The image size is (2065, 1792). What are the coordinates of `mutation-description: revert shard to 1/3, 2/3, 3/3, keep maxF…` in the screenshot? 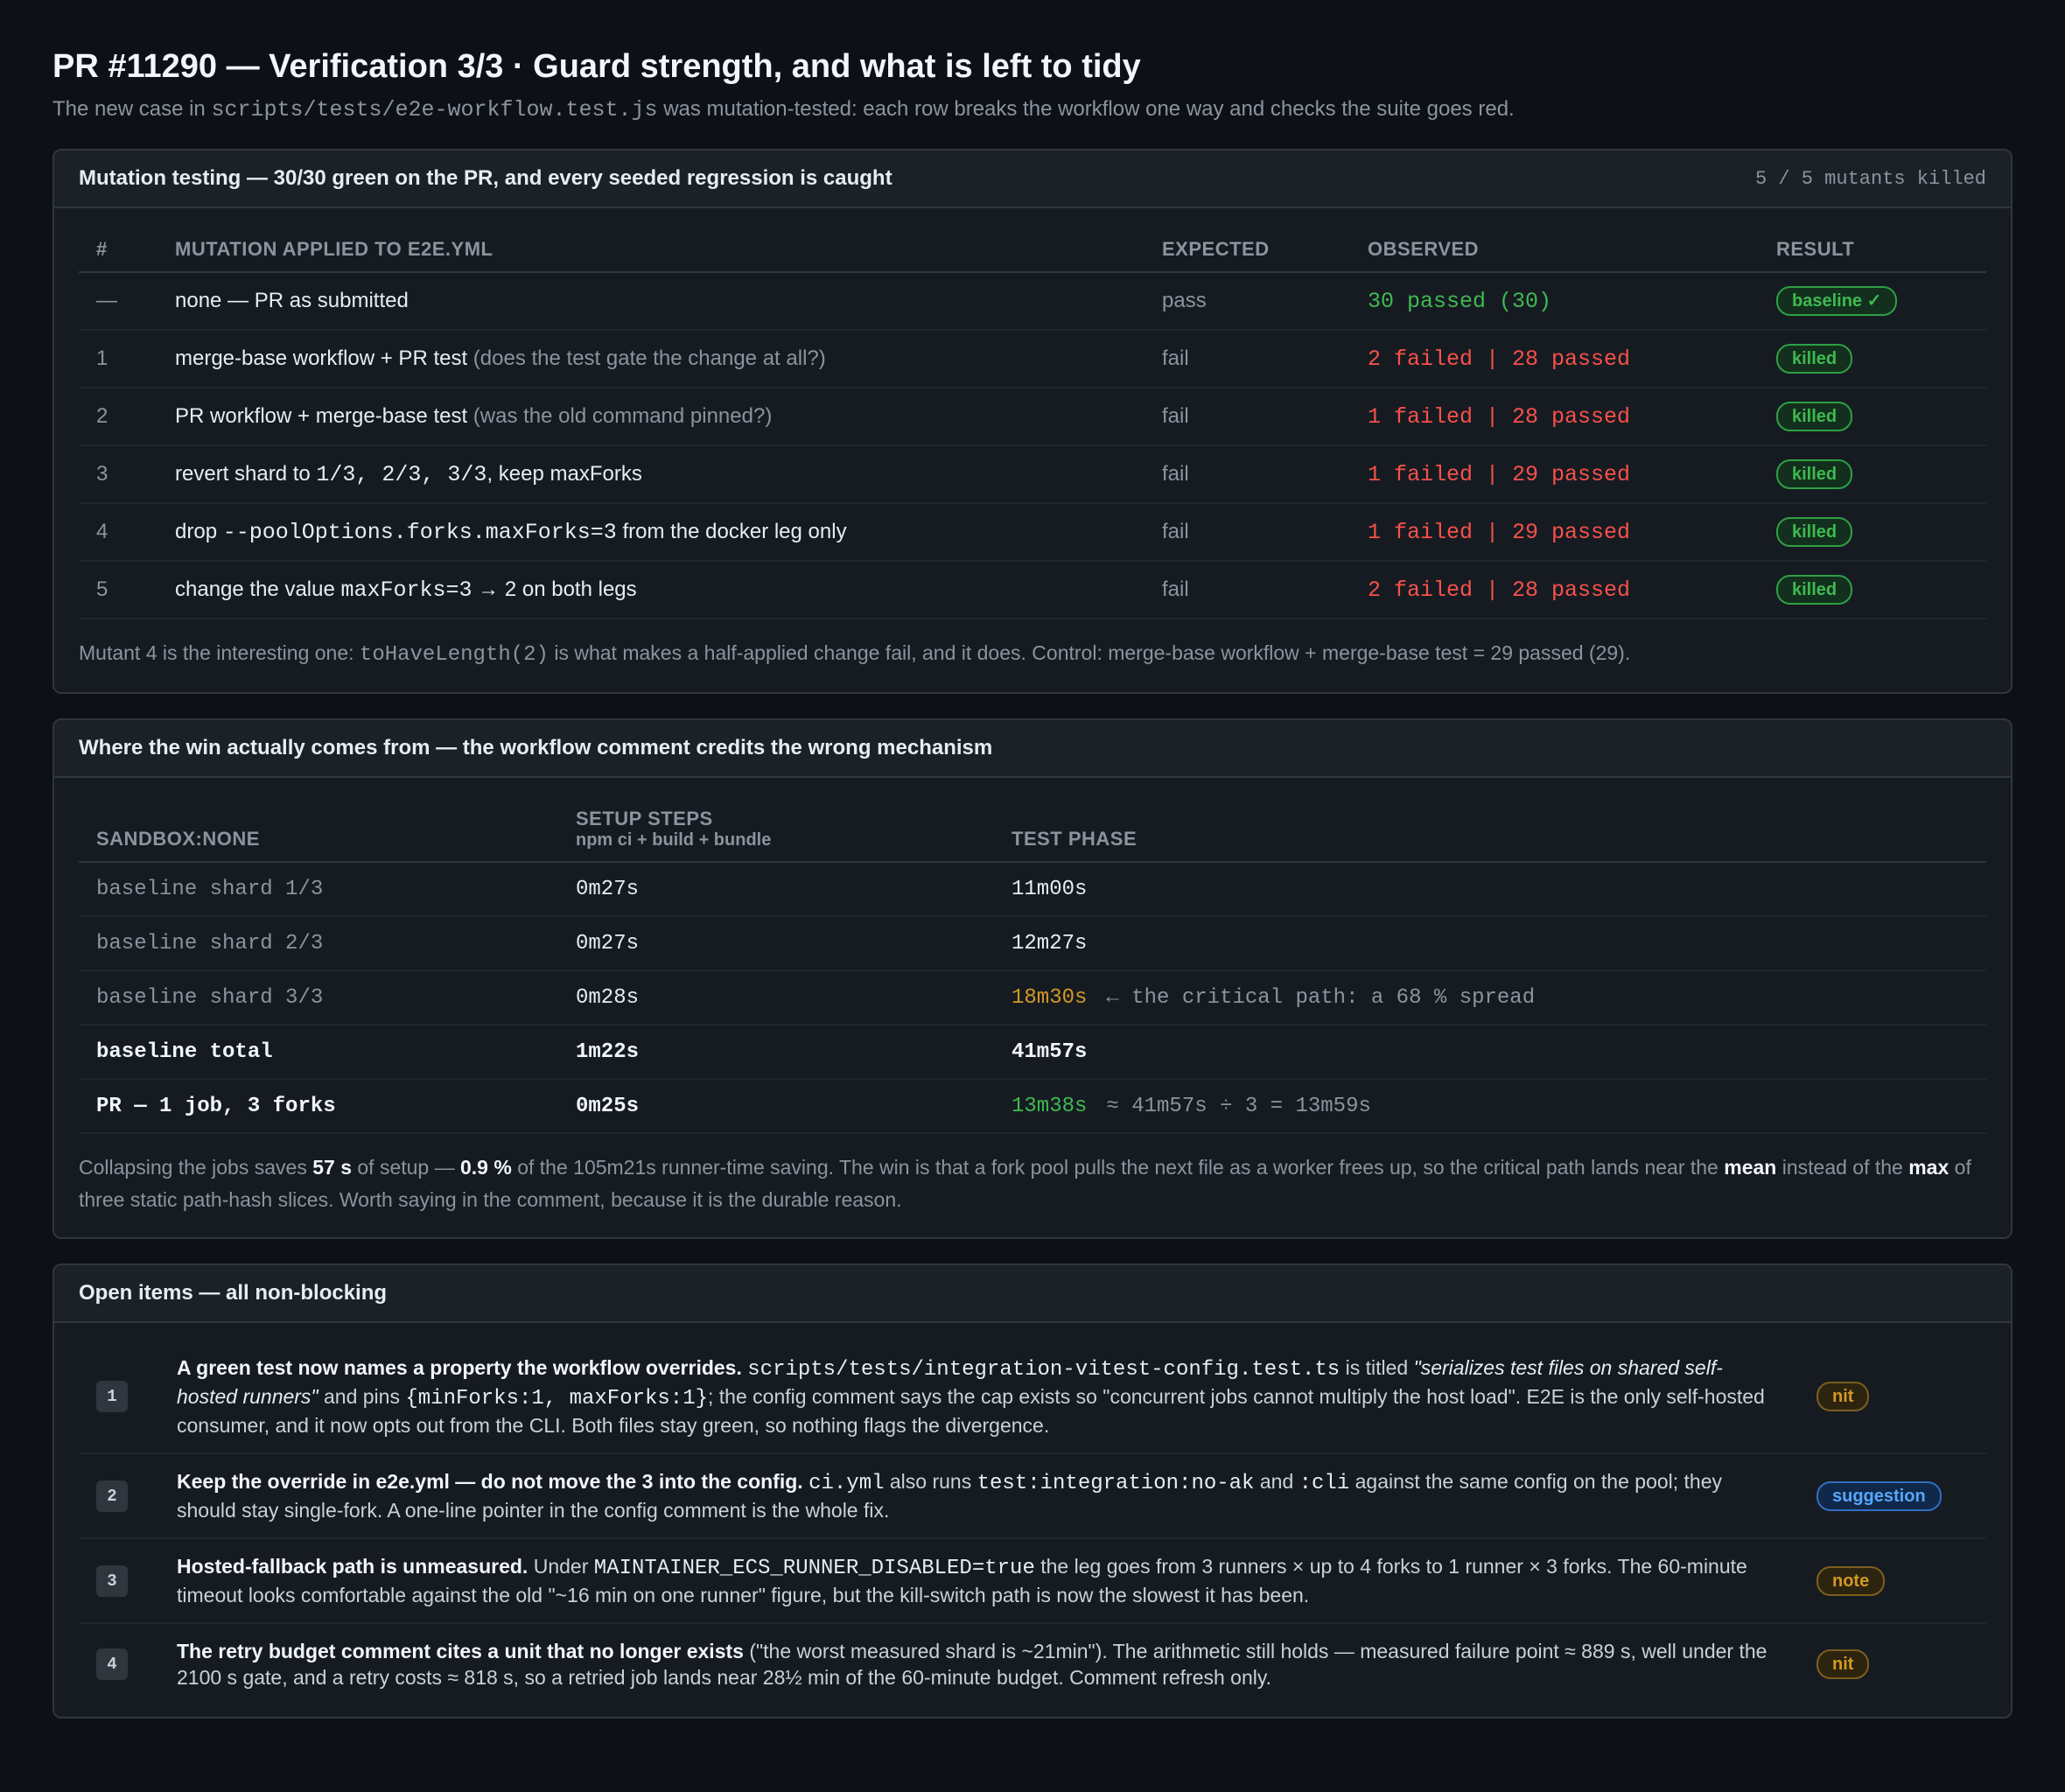 It's located at (651, 474).